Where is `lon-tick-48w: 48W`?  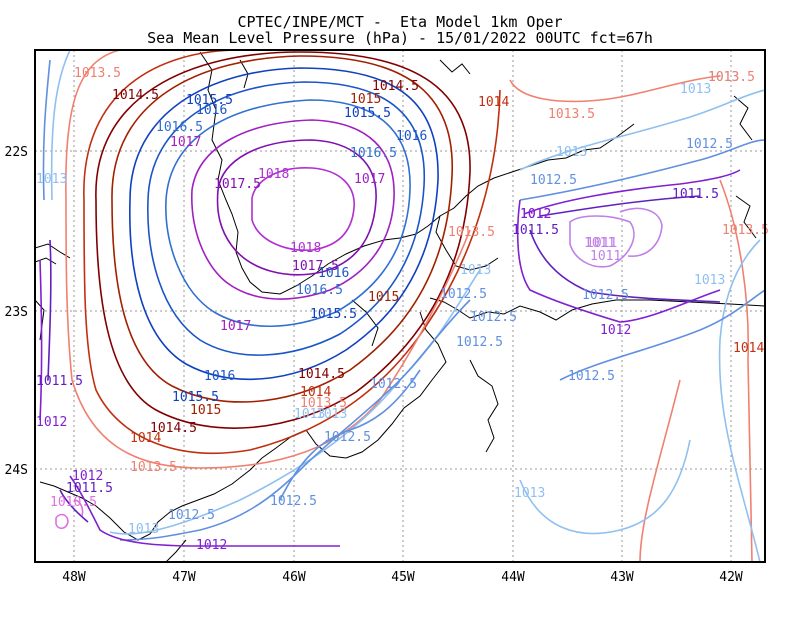 lon-tick-48w: 48W is located at coordinates (74, 577).